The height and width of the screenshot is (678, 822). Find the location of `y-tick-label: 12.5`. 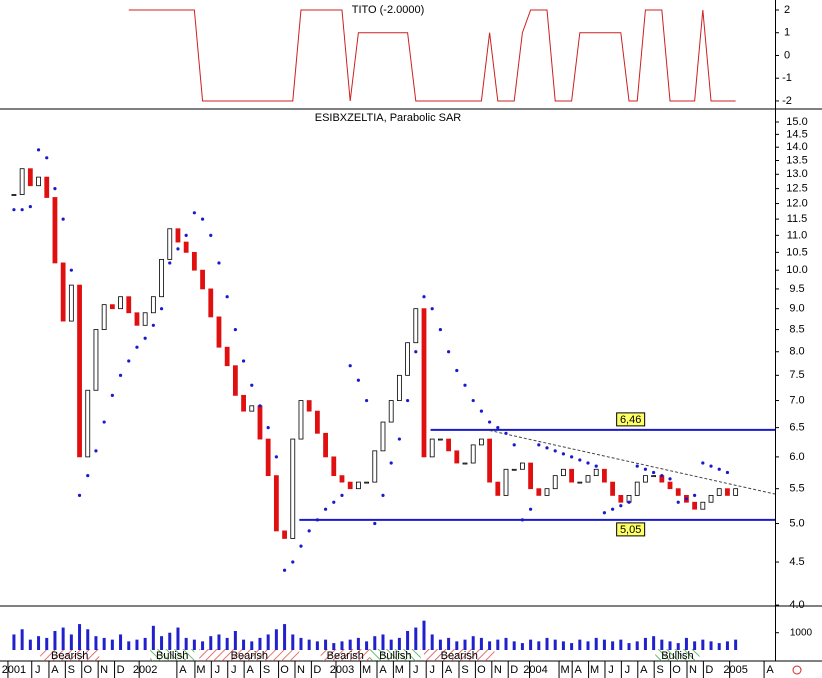

y-tick-label: 12.5 is located at coordinates (796, 189).